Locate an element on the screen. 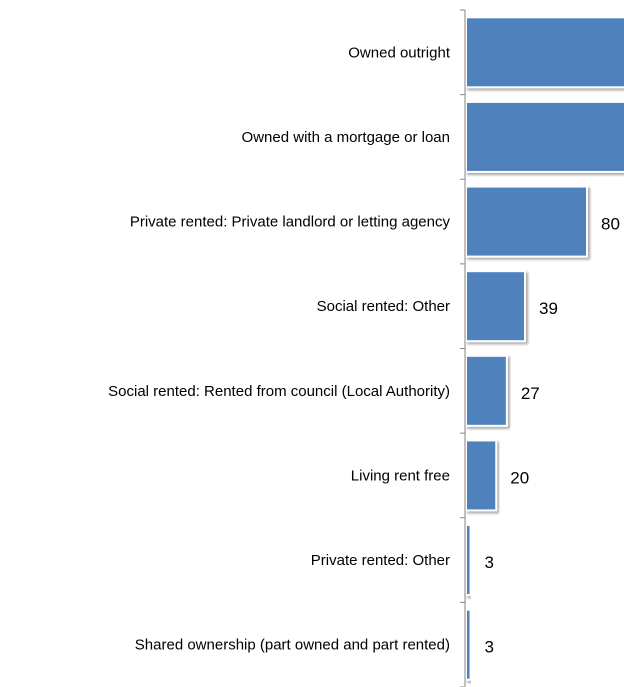 This screenshot has width=624, height=687. category-label: Social rented: Other is located at coordinates (383, 306).